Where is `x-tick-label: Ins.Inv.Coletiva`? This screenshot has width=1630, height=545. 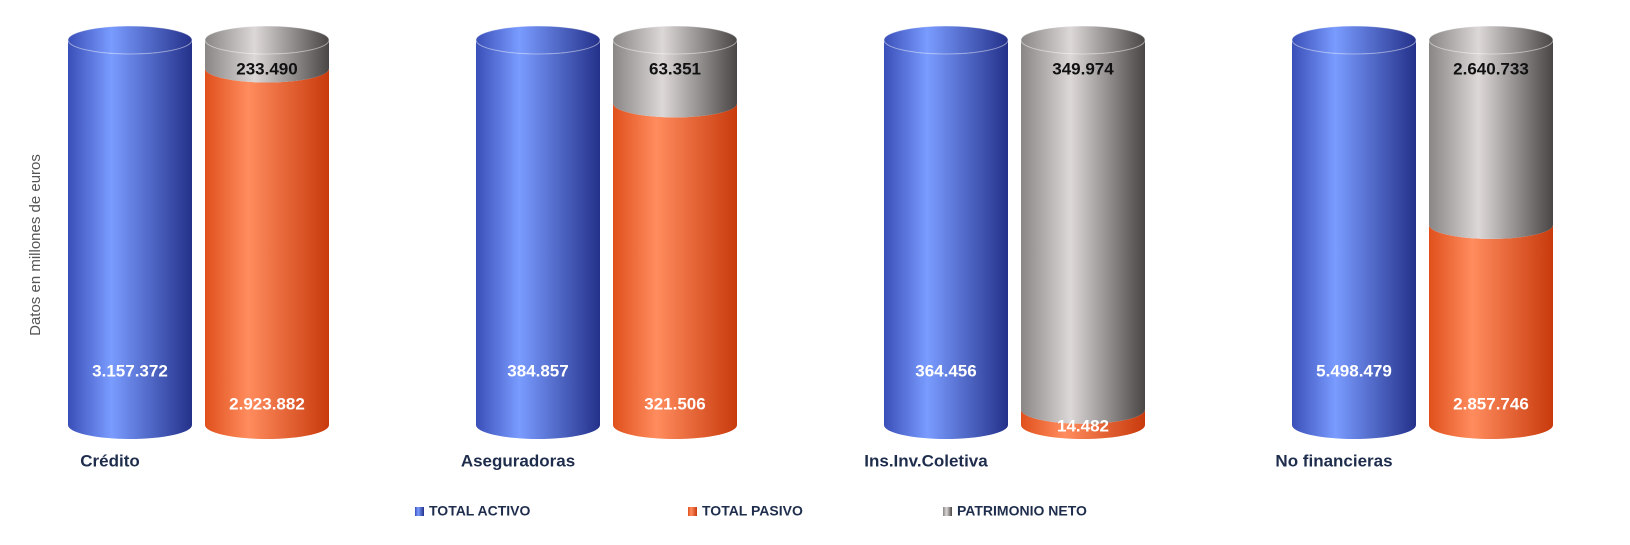 x-tick-label: Ins.Inv.Coletiva is located at coordinates (926, 460).